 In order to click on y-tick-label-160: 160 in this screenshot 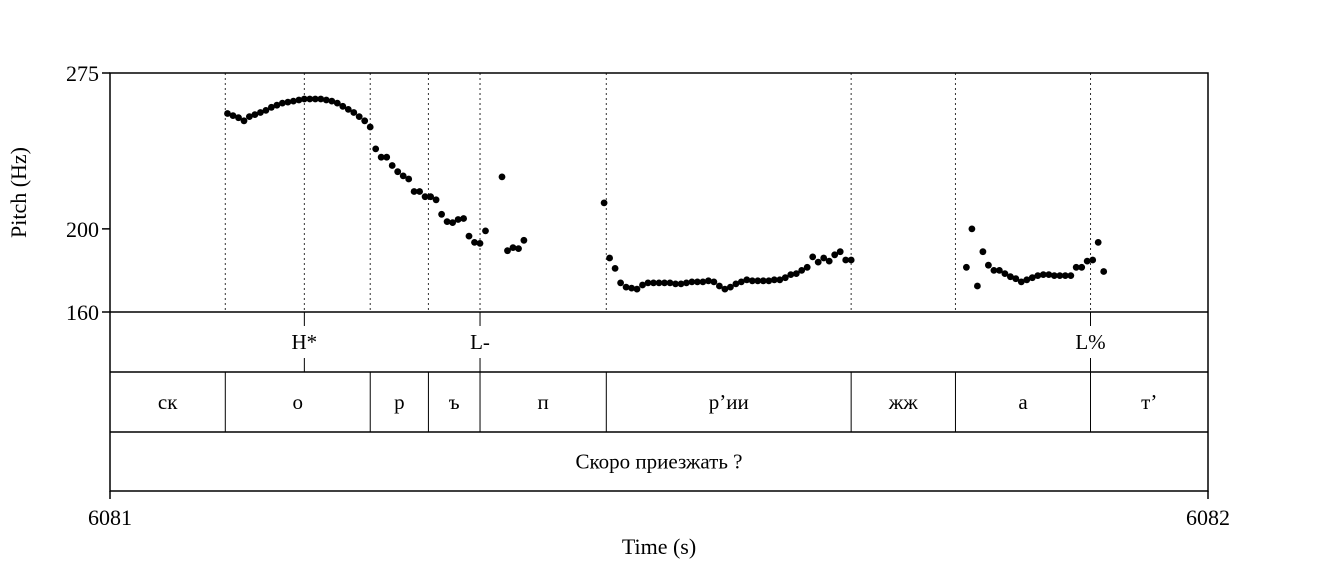, I will do `click(82, 312)`.